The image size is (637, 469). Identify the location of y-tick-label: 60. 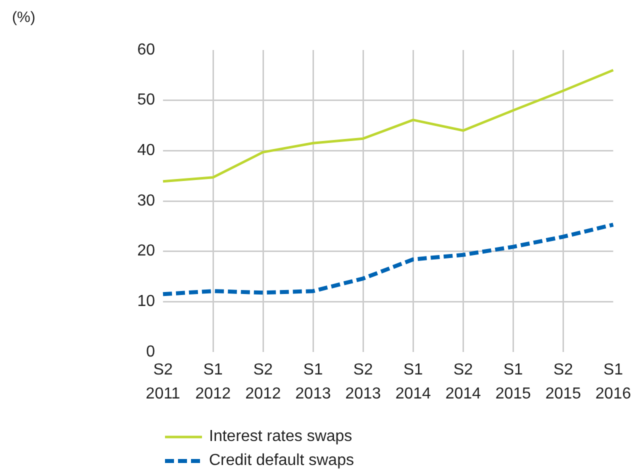
(146, 49).